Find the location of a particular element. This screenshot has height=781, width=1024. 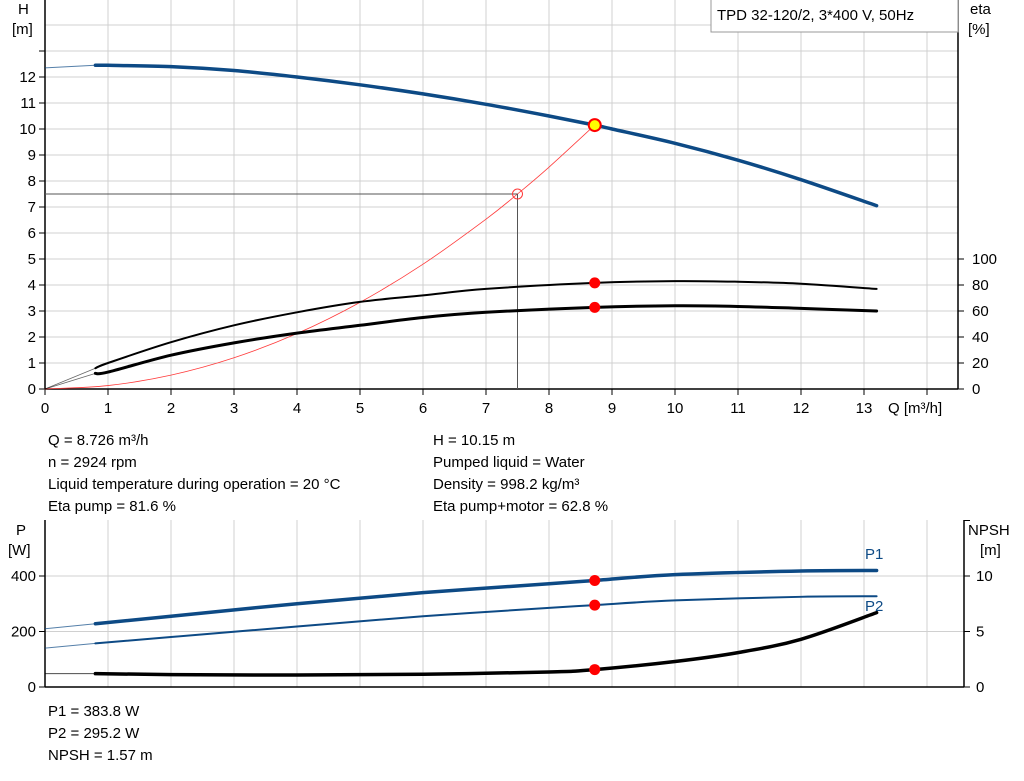

info-h: H = 10.15 m is located at coordinates (474, 440).